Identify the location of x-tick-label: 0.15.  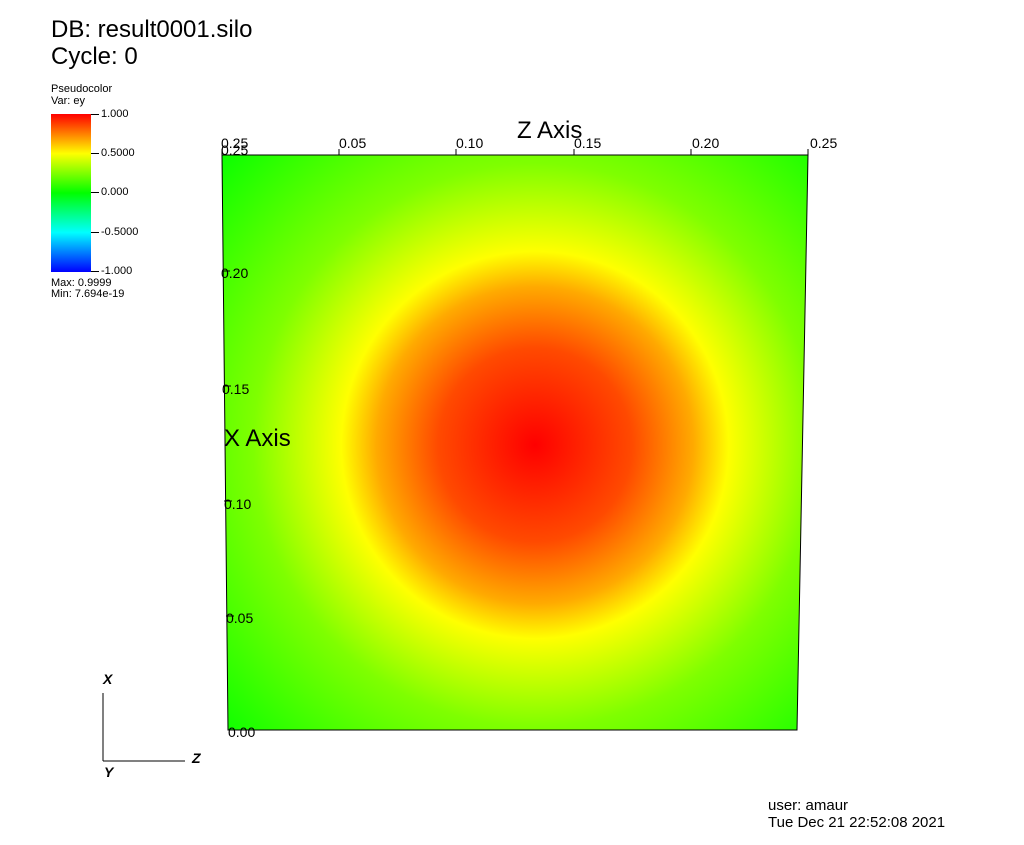
(236, 389).